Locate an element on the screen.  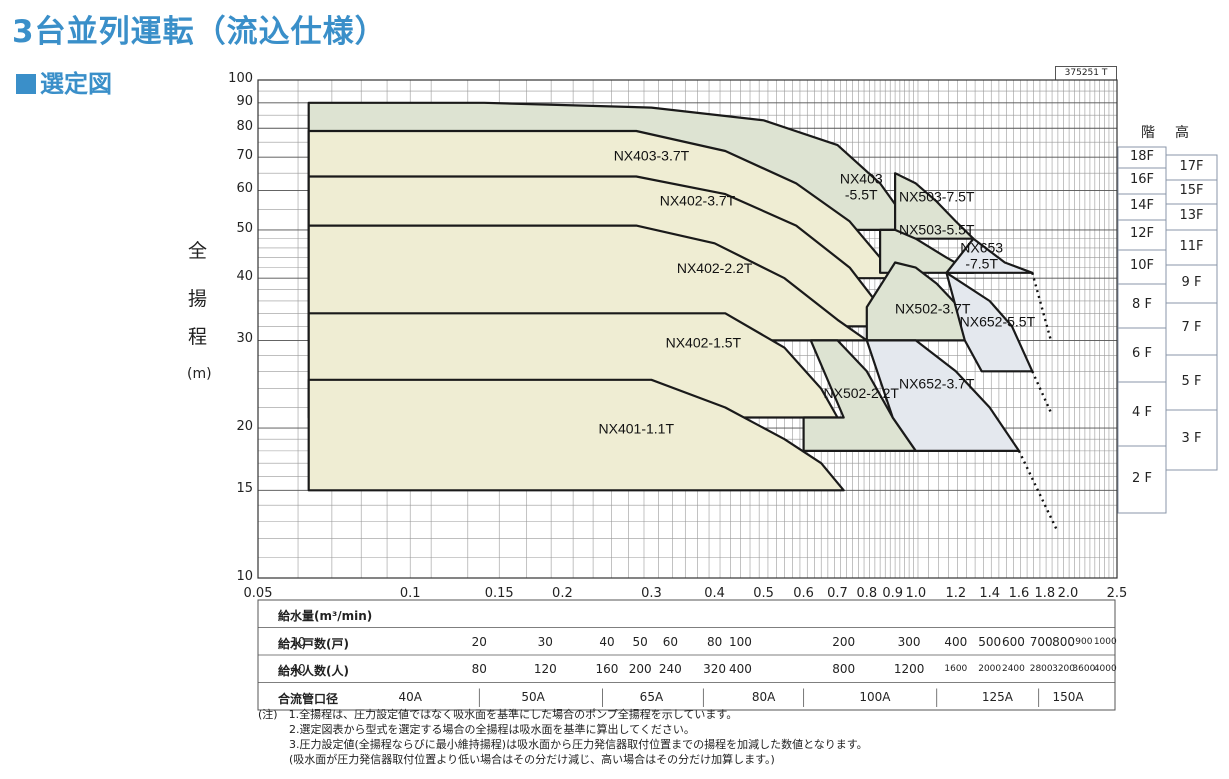
region-label-line: NX502-3.7T is located at coordinates (933, 308).